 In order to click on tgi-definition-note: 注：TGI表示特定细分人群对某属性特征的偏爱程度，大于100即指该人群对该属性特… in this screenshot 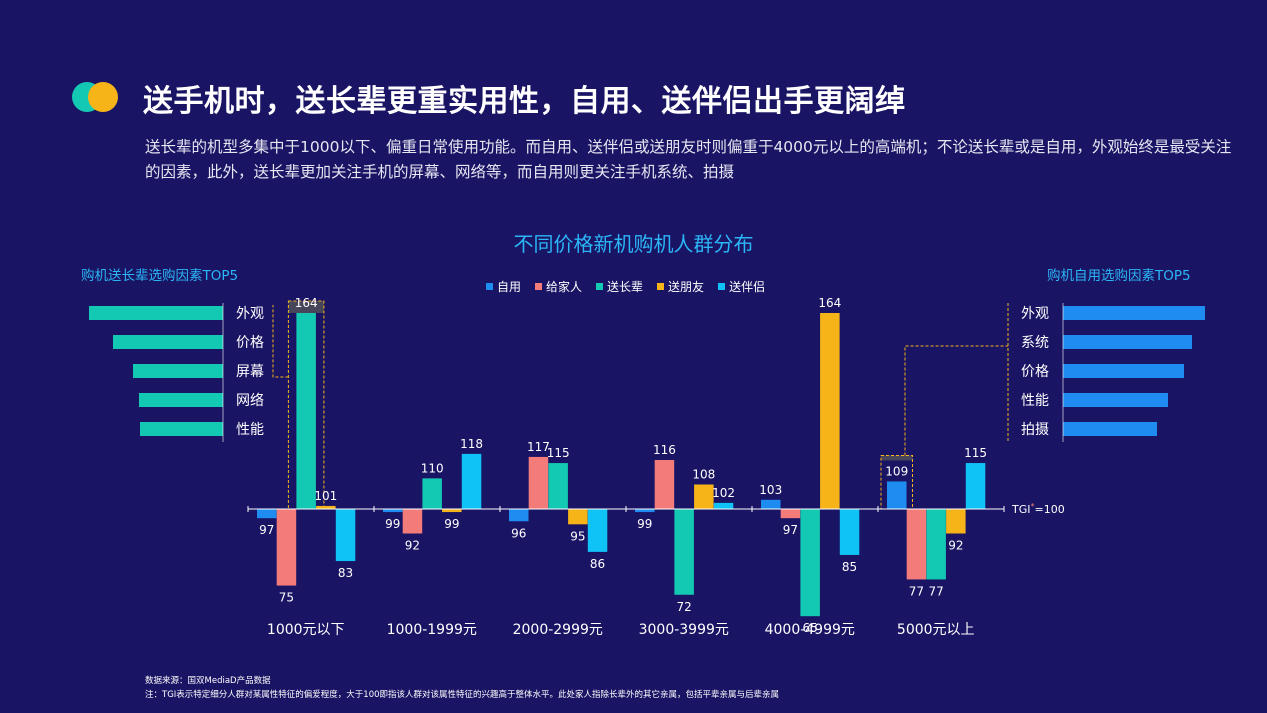, I will do `click(462, 695)`.